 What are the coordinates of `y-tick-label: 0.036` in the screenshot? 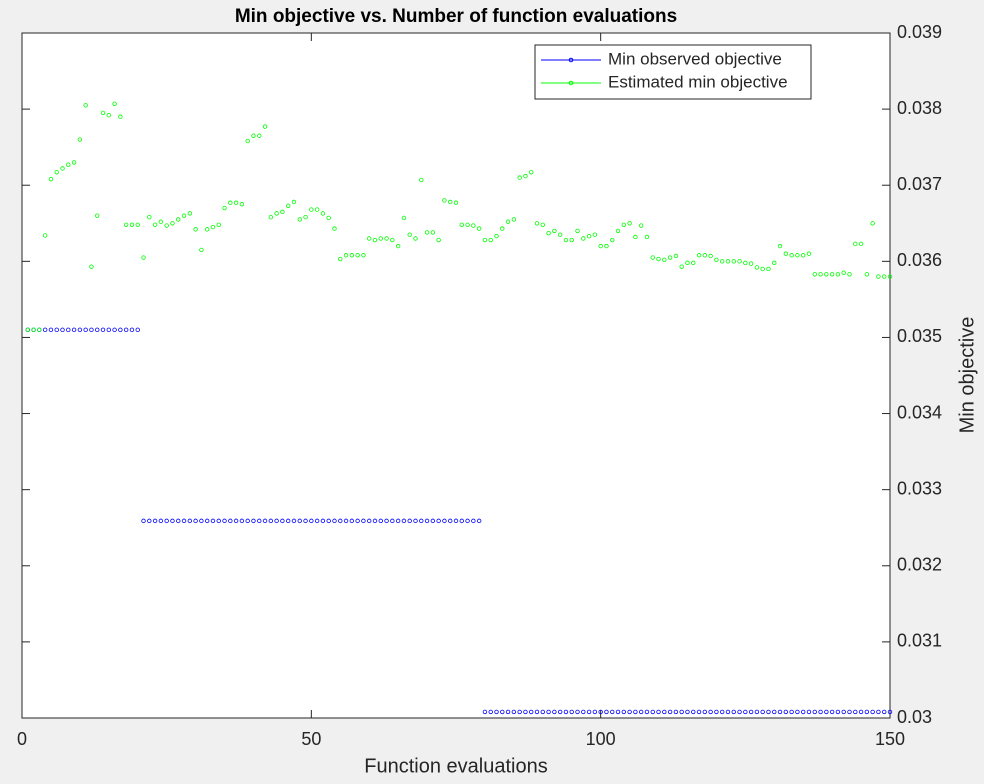 It's located at (919, 260).